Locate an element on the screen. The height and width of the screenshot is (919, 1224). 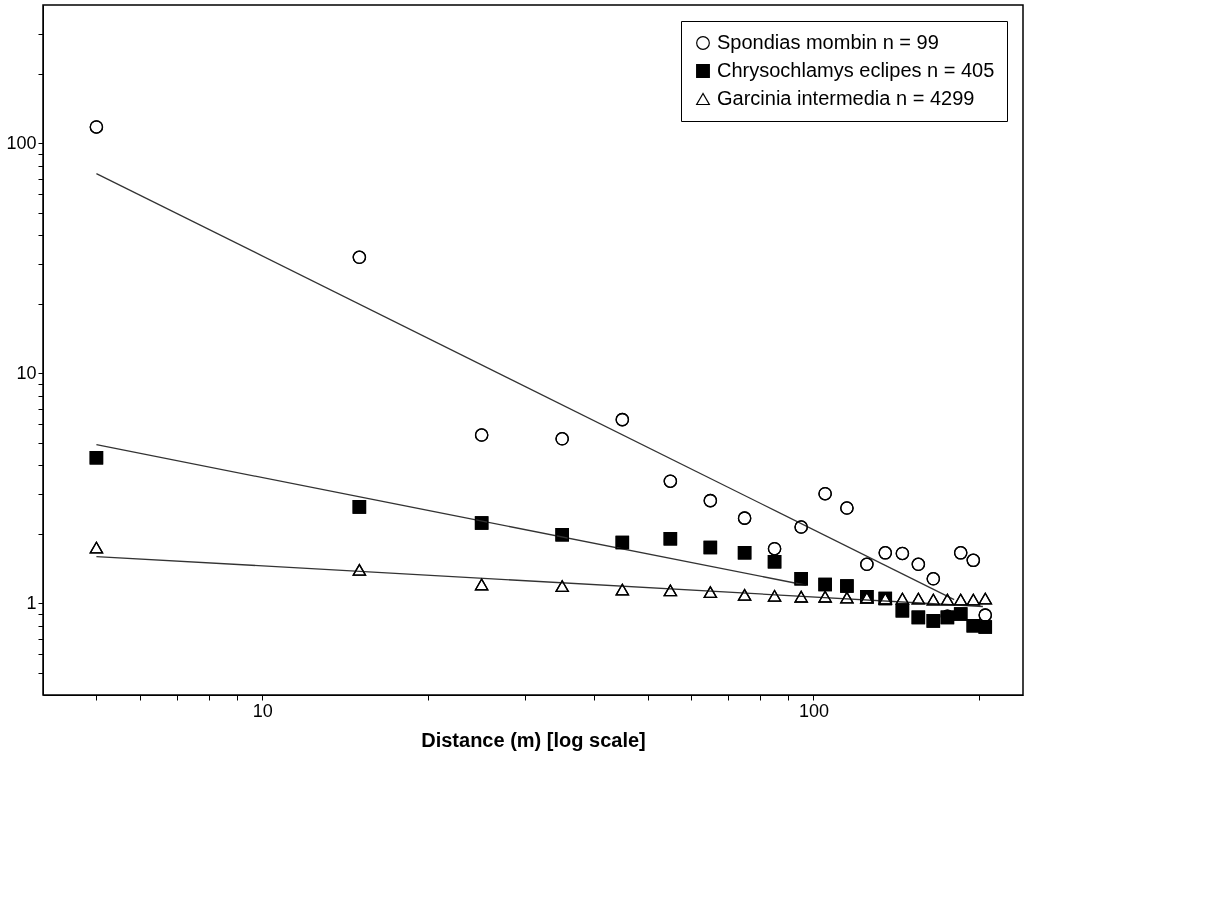
legend-label: Chrysochlamys eclipes n = 405 is located at coordinates (856, 70).